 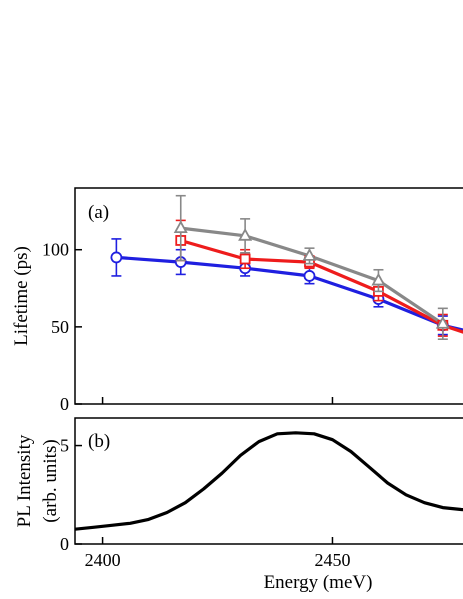 I want to click on panel-b-ylabel-line2: (arb. units), so click(x=50, y=480).